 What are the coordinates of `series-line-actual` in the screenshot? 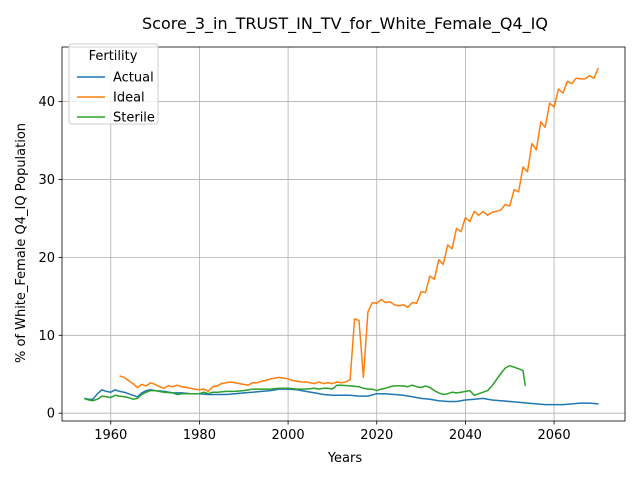 It's located at (341, 397).